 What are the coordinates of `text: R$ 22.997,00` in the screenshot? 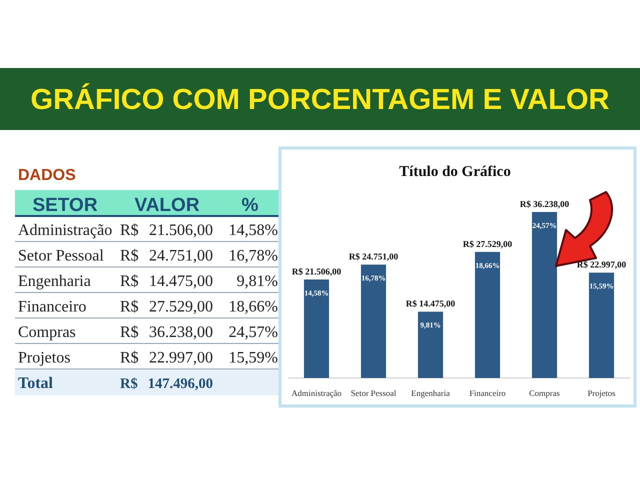 It's located at (166, 357).